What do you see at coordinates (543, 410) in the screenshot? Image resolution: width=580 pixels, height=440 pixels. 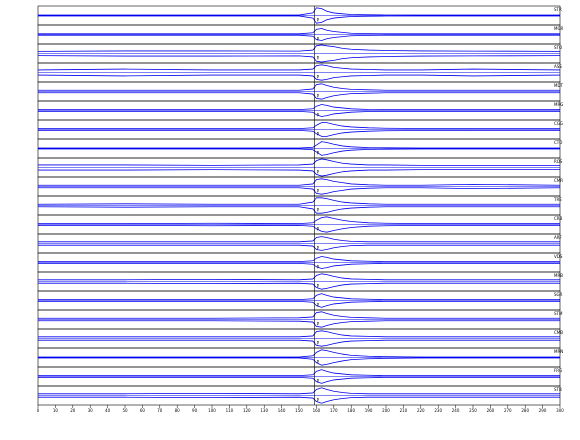 I see `x-tick-label: 290` at bounding box center [543, 410].